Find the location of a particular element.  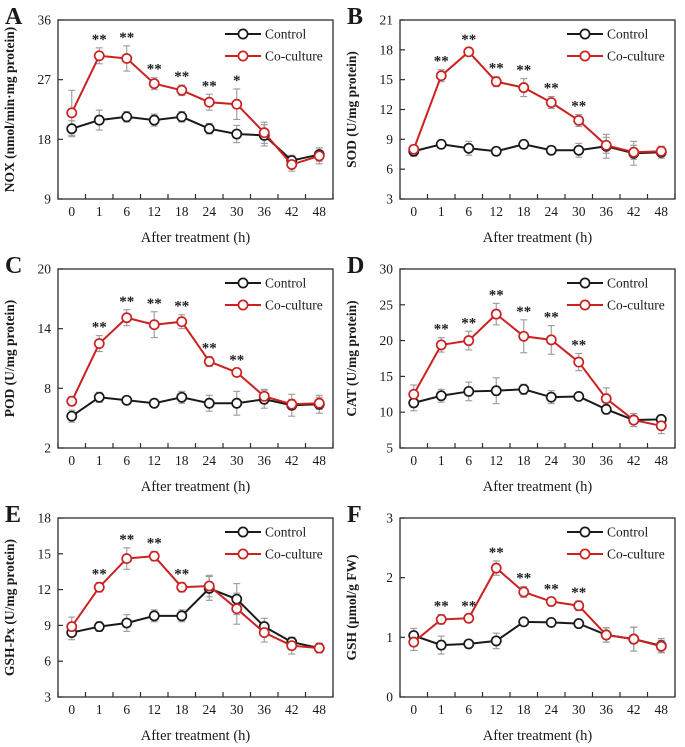

y-tick-label: 10 is located at coordinates (387, 412).